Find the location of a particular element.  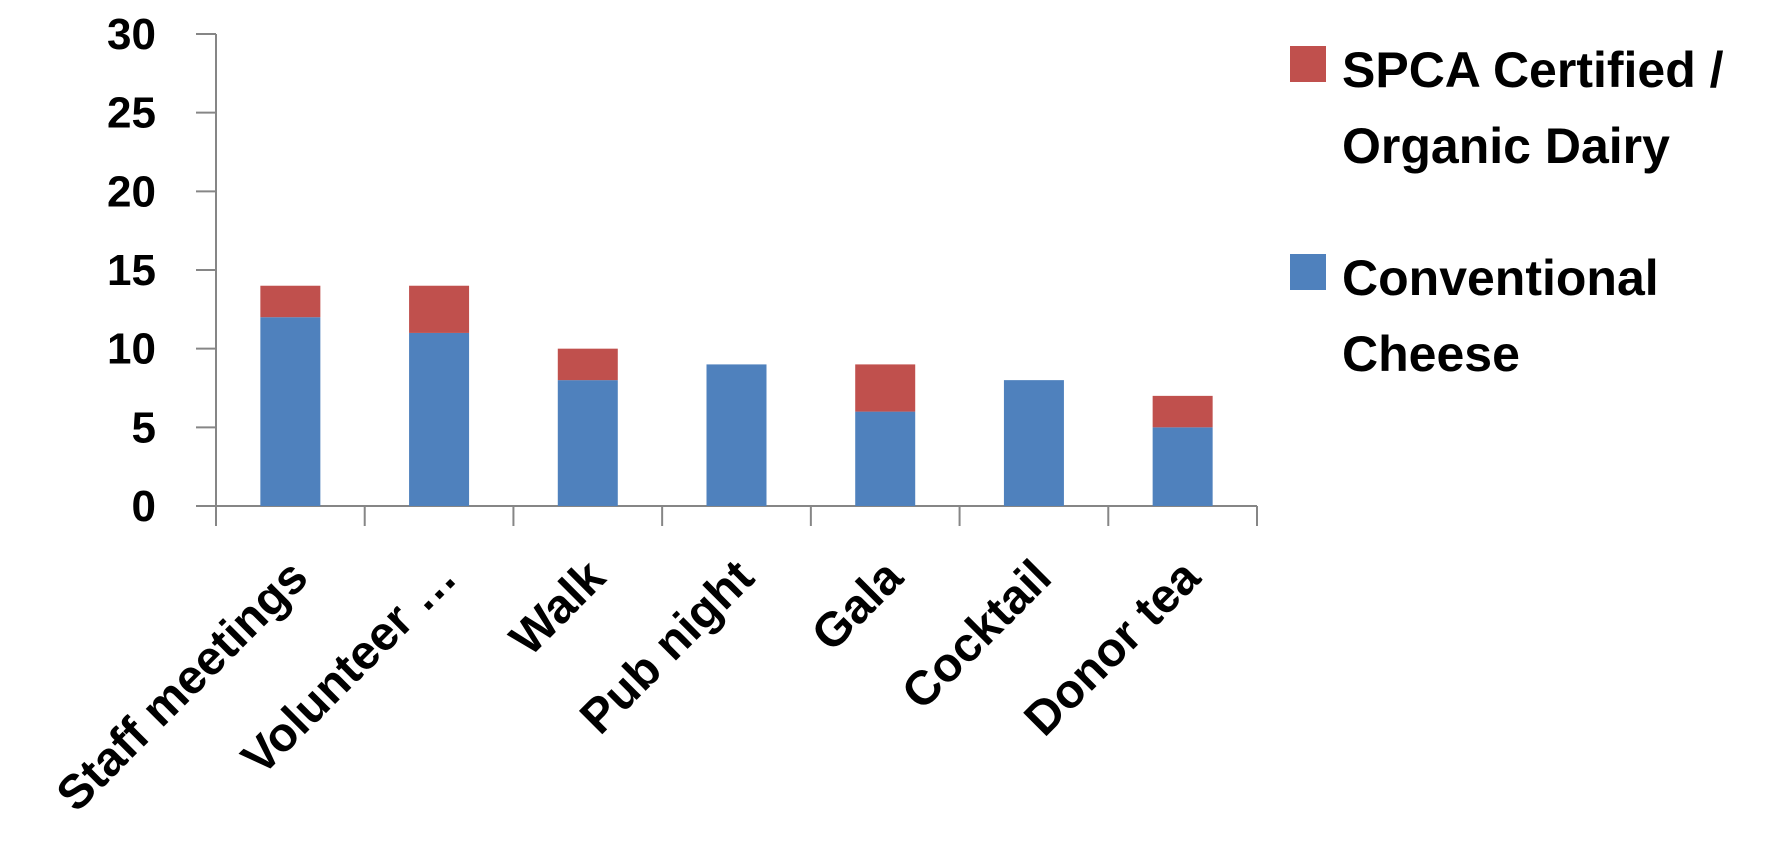

bars is located at coordinates (736, 395).